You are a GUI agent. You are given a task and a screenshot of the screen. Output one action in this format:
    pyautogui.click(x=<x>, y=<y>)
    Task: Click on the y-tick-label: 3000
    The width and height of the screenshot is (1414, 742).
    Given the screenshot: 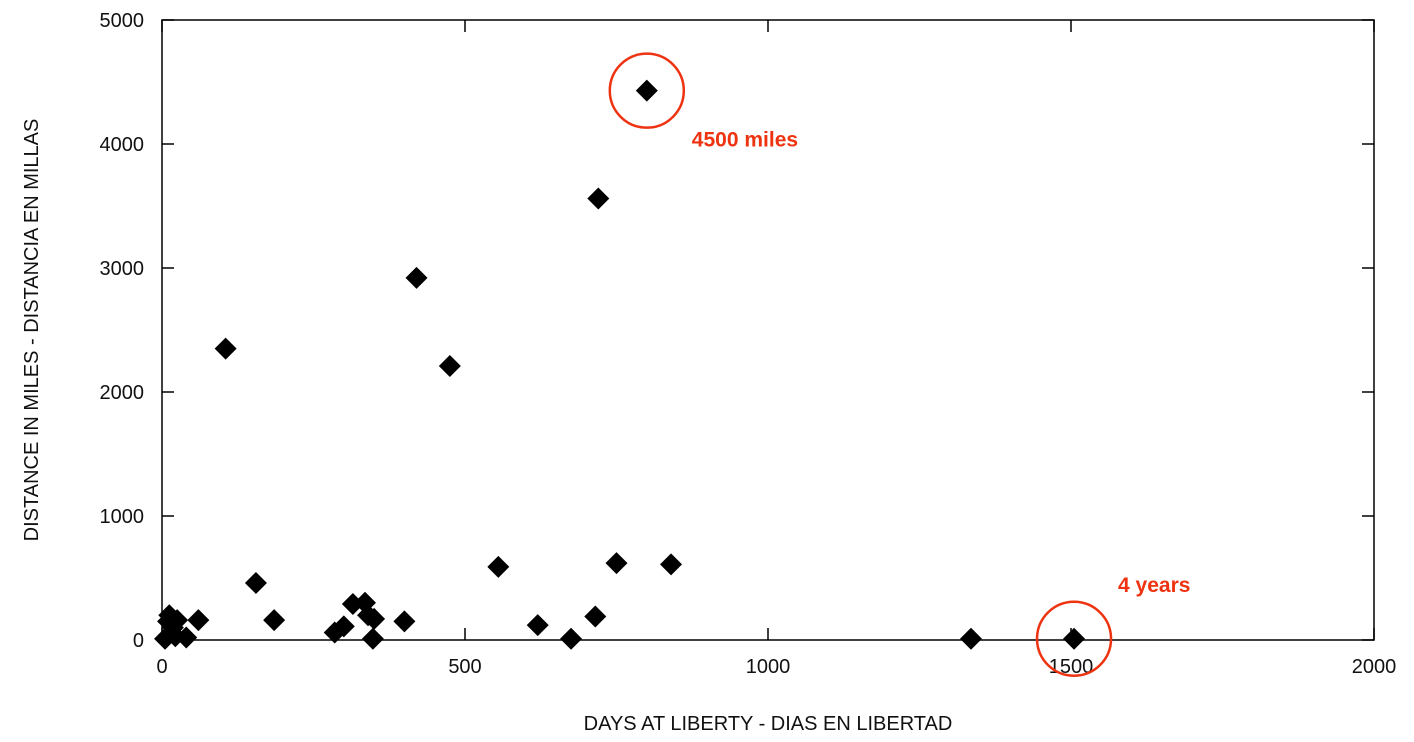 What is the action you would take?
    pyautogui.click(x=122, y=269)
    